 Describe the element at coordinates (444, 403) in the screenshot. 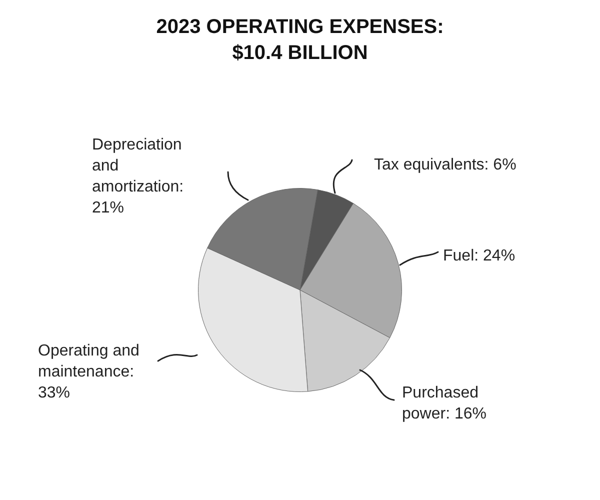

I see `slice-label: Purchased power: 16%` at that location.